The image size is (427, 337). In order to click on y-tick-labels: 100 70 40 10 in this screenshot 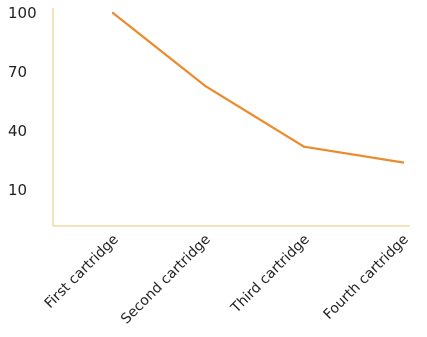, I will do `click(22, 101)`.